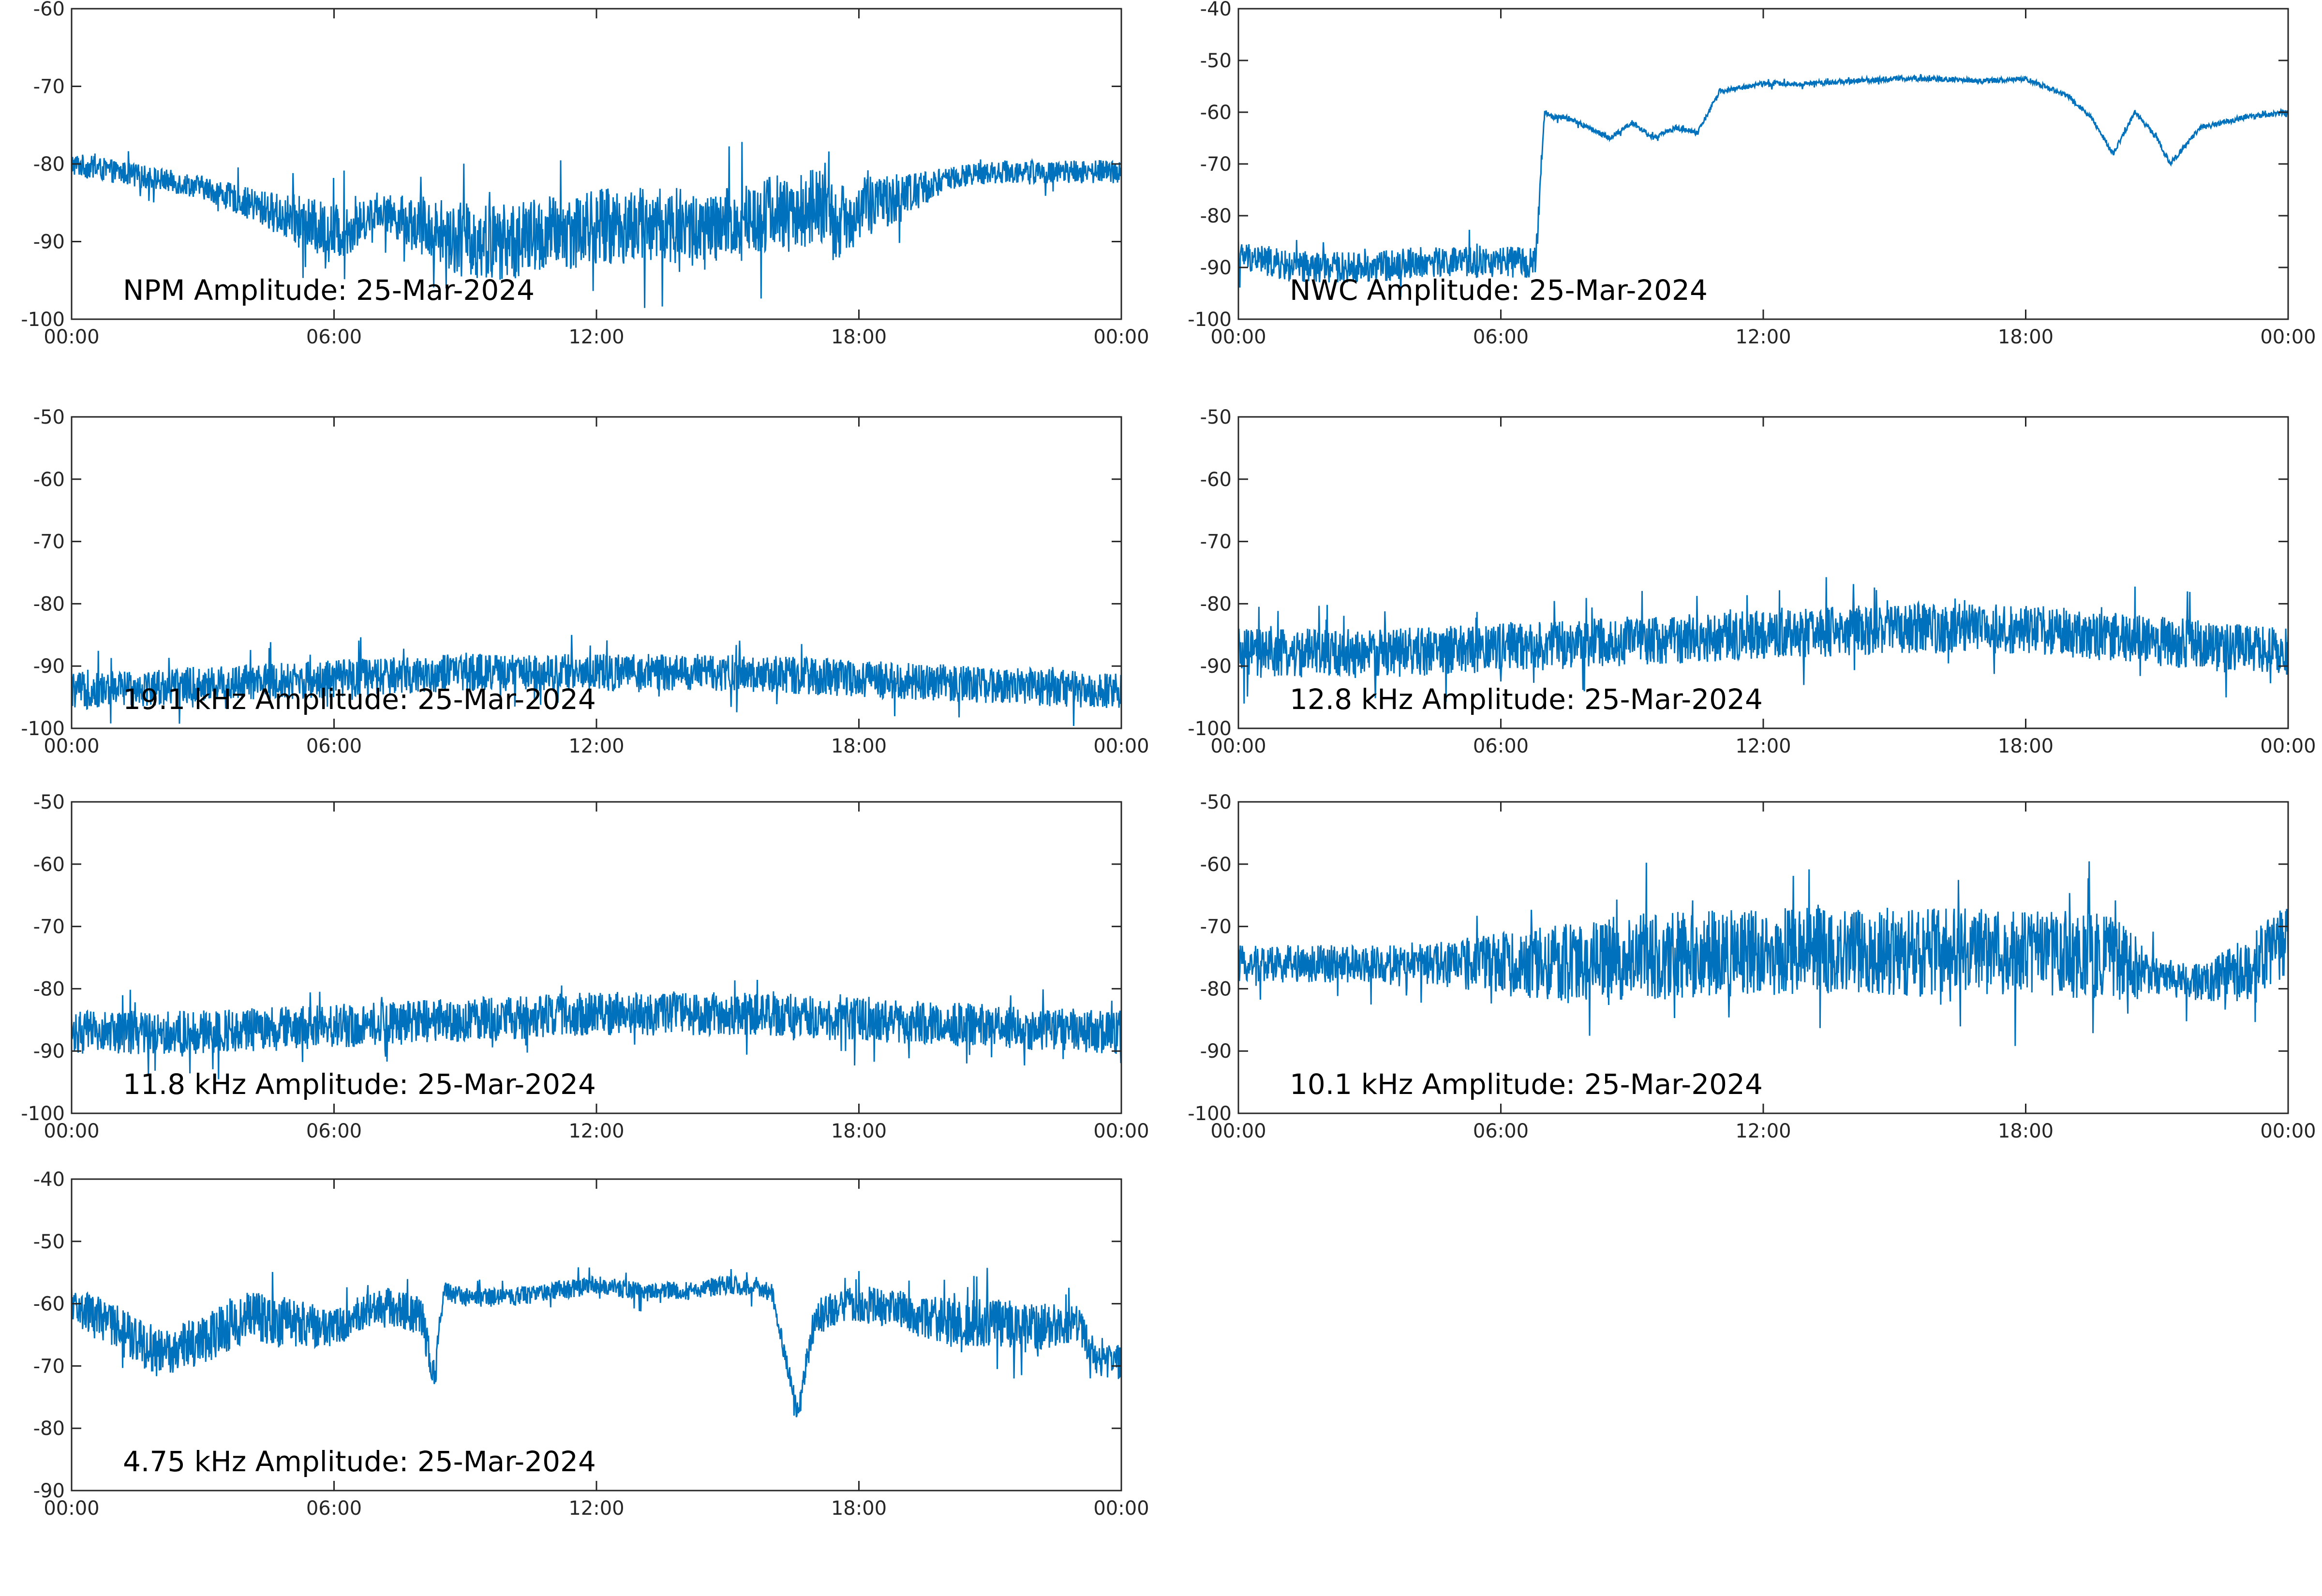  Describe the element at coordinates (329, 290) in the screenshot. I see `panel-title: NPM Amplitude: 25-Mar-2024` at that location.